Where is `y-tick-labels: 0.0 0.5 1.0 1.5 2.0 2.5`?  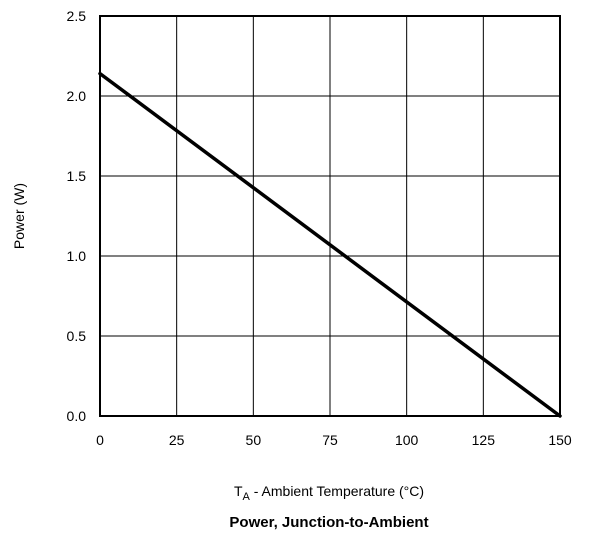 y-tick-labels: 0.0 0.5 1.0 1.5 2.0 2.5 is located at coordinates (77, 216).